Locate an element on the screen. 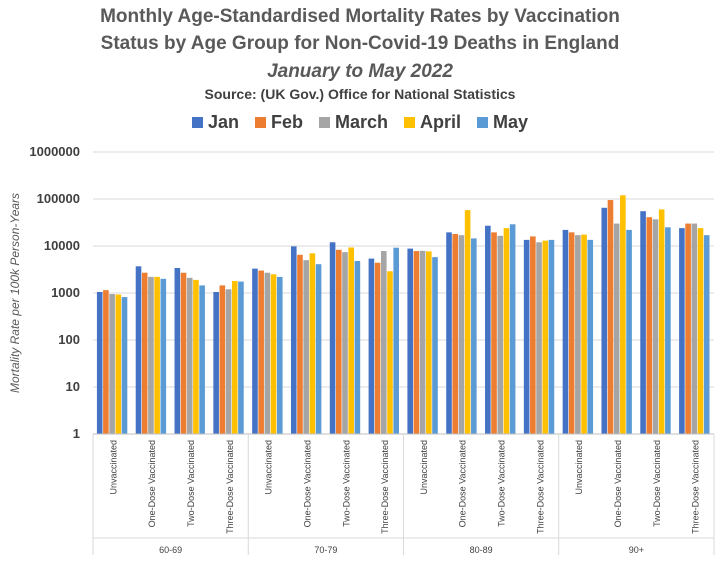  chart-subtitle: January to May 2022 is located at coordinates (360, 71).